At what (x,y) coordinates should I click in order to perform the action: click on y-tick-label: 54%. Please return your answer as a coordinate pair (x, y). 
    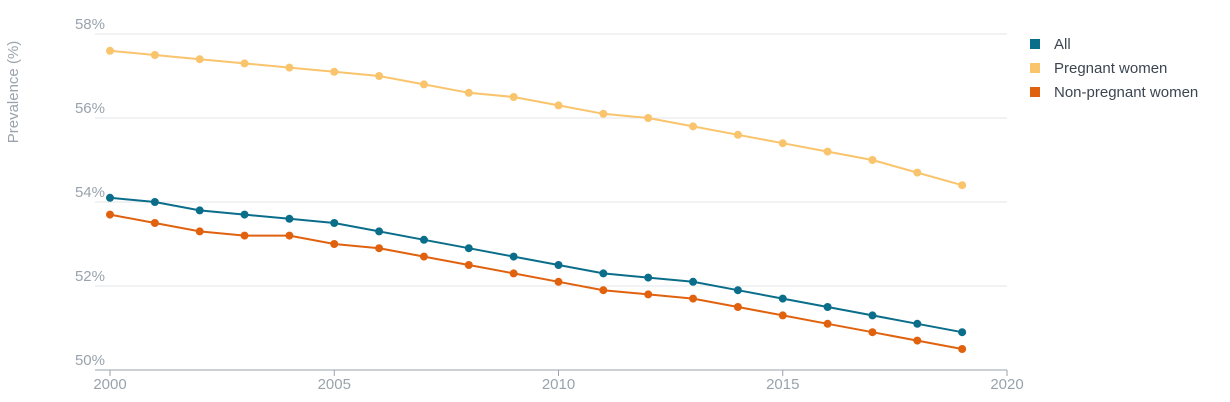
    Looking at the image, I should click on (90, 192).